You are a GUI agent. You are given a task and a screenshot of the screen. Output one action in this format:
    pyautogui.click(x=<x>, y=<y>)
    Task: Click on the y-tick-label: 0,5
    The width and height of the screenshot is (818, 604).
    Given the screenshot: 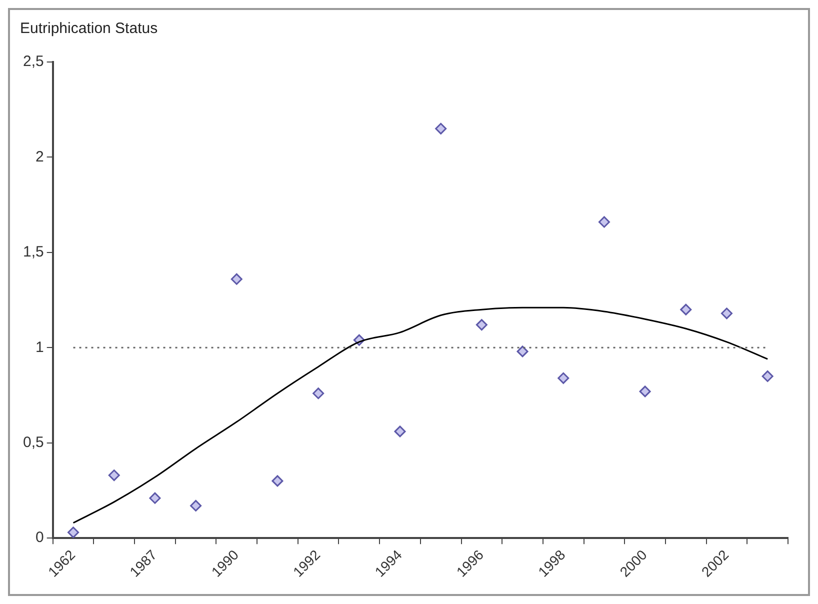 What is the action you would take?
    pyautogui.click(x=33, y=443)
    